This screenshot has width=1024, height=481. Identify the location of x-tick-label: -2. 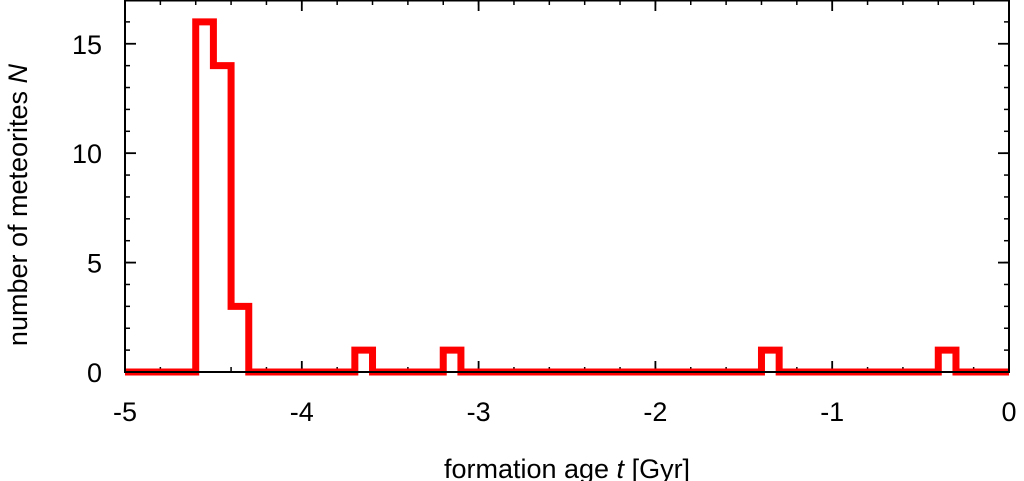
(655, 412).